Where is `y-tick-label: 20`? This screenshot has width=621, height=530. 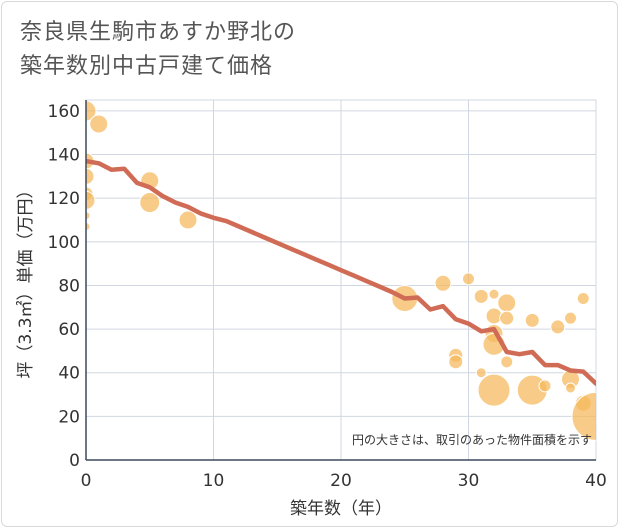 y-tick-label: 20 is located at coordinates (69, 417).